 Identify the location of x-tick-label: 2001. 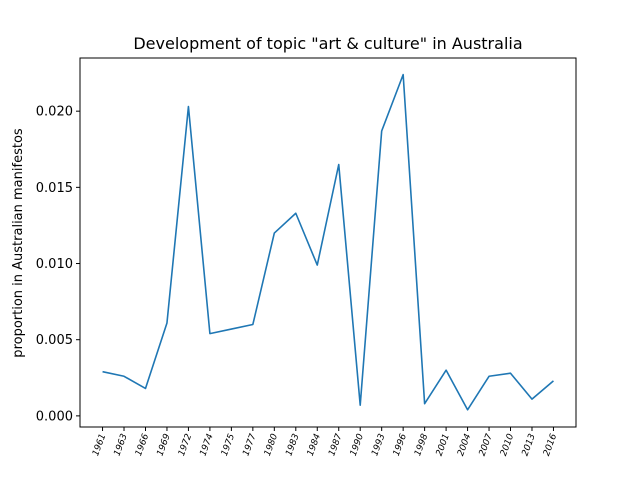
(443, 445).